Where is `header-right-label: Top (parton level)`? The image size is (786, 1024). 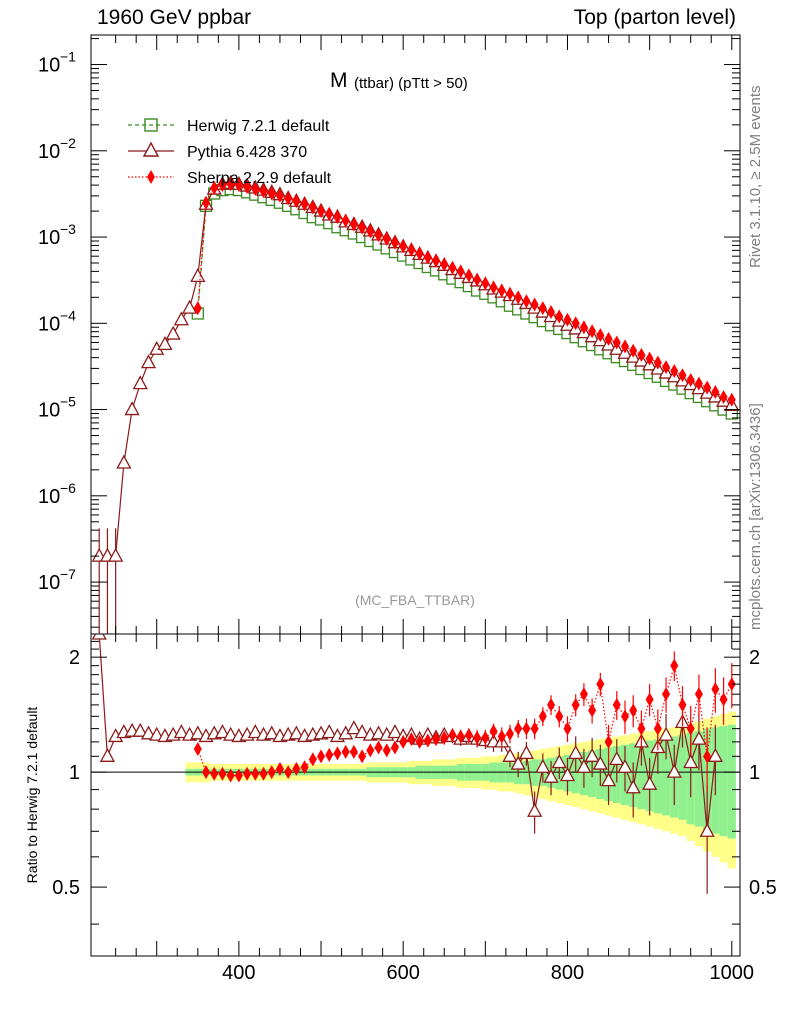
header-right-label: Top (parton level) is located at coordinates (654, 17).